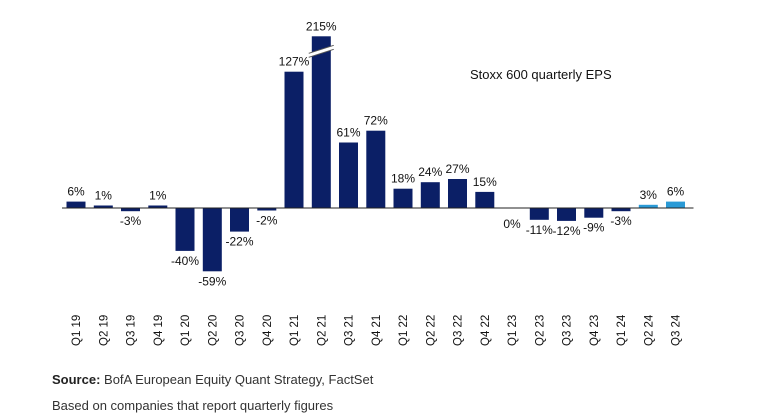 This screenshot has width=763, height=420. Describe the element at coordinates (268, 330) in the screenshot. I see `x-tick-label: Q4 20` at that location.